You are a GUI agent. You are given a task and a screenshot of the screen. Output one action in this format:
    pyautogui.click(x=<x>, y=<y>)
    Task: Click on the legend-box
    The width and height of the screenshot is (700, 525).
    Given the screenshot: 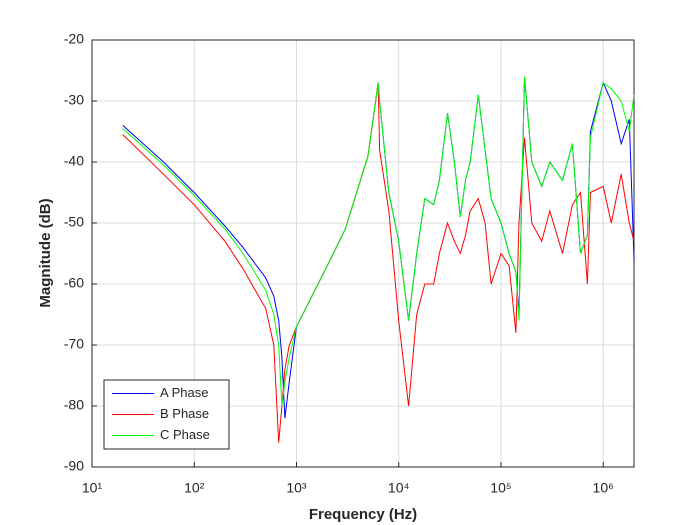 What is the action you would take?
    pyautogui.click(x=166, y=414)
    